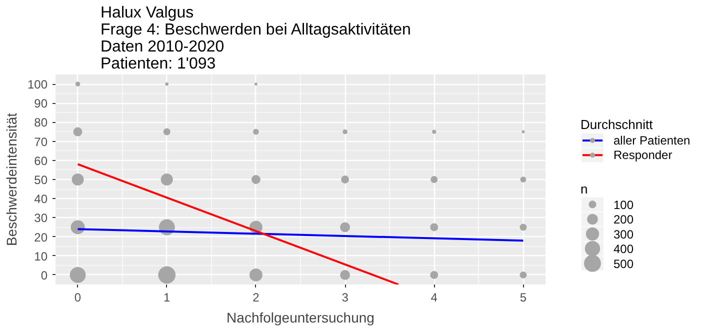 This screenshot has width=705, height=328. What do you see at coordinates (41, 161) in the screenshot?
I see `y-tick-label: 60` at bounding box center [41, 161].